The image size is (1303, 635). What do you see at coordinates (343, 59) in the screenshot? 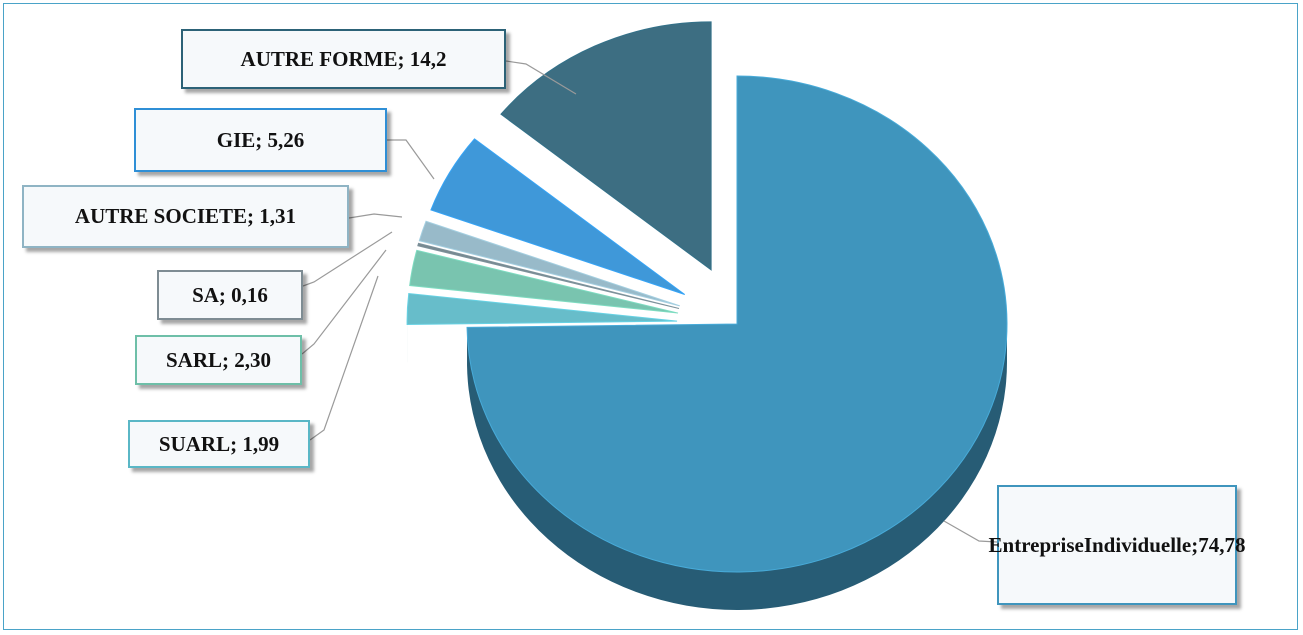
I see `data-label-autre-forme: AUTRE FORME; 14,2` at bounding box center [343, 59].